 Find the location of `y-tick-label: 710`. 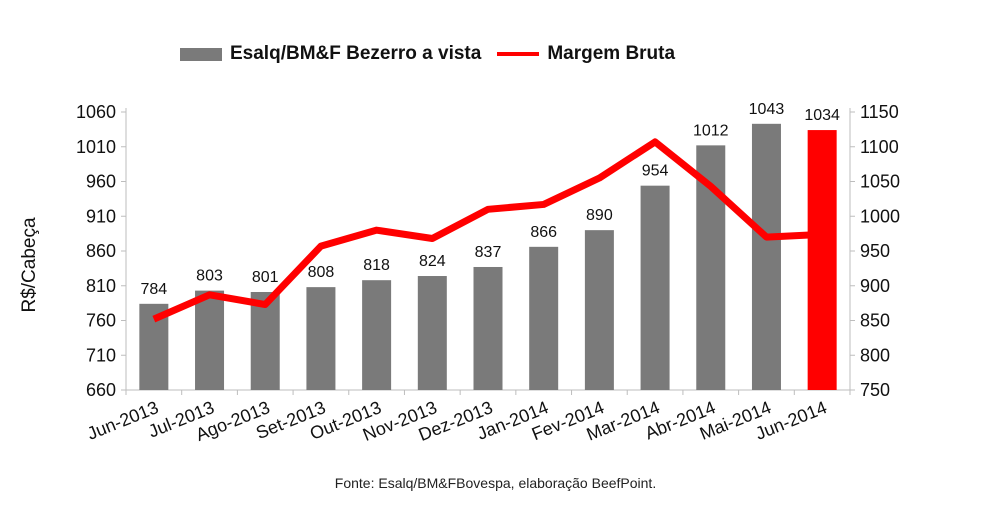

y-tick-label: 710 is located at coordinates (101, 355).